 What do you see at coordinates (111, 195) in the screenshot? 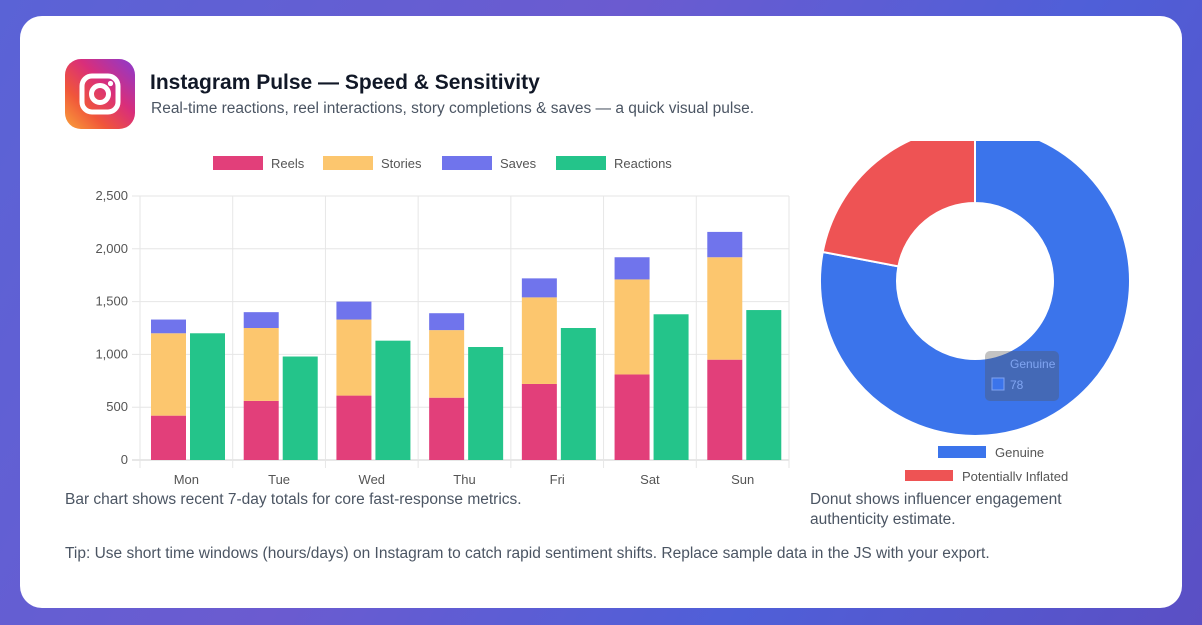
I see `y-tick-label: 2,500` at bounding box center [111, 195].